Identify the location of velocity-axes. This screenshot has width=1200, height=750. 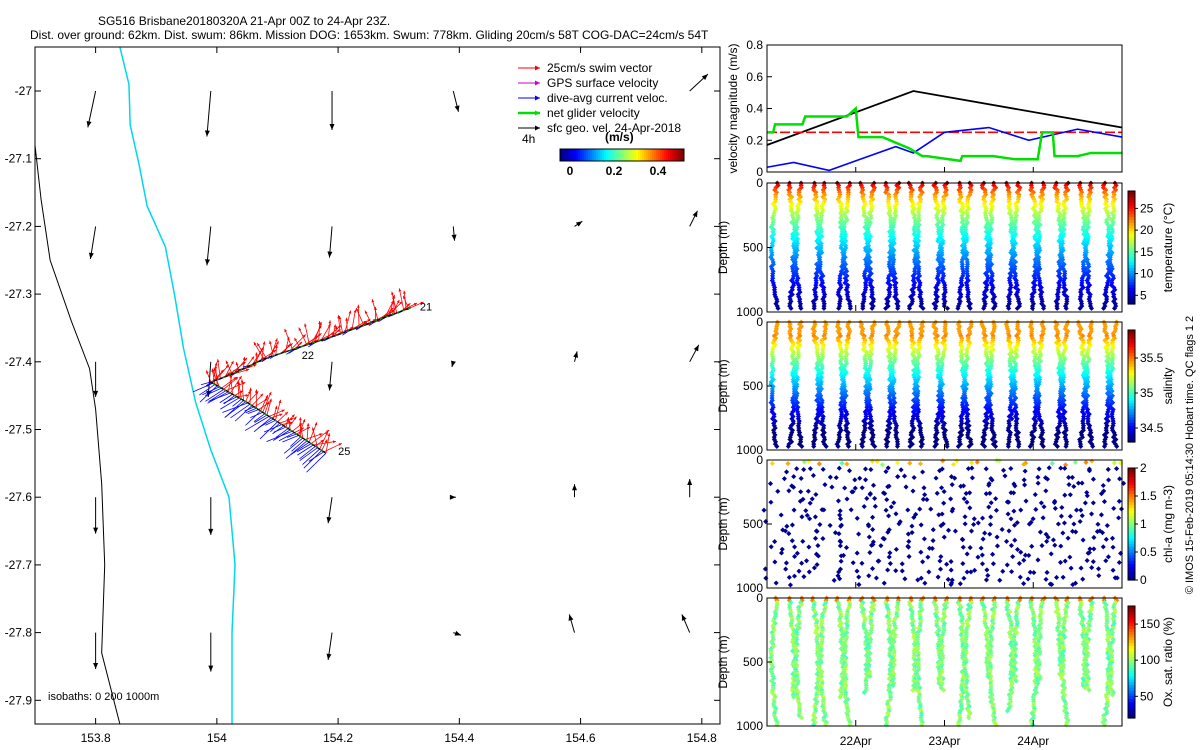
(944, 108).